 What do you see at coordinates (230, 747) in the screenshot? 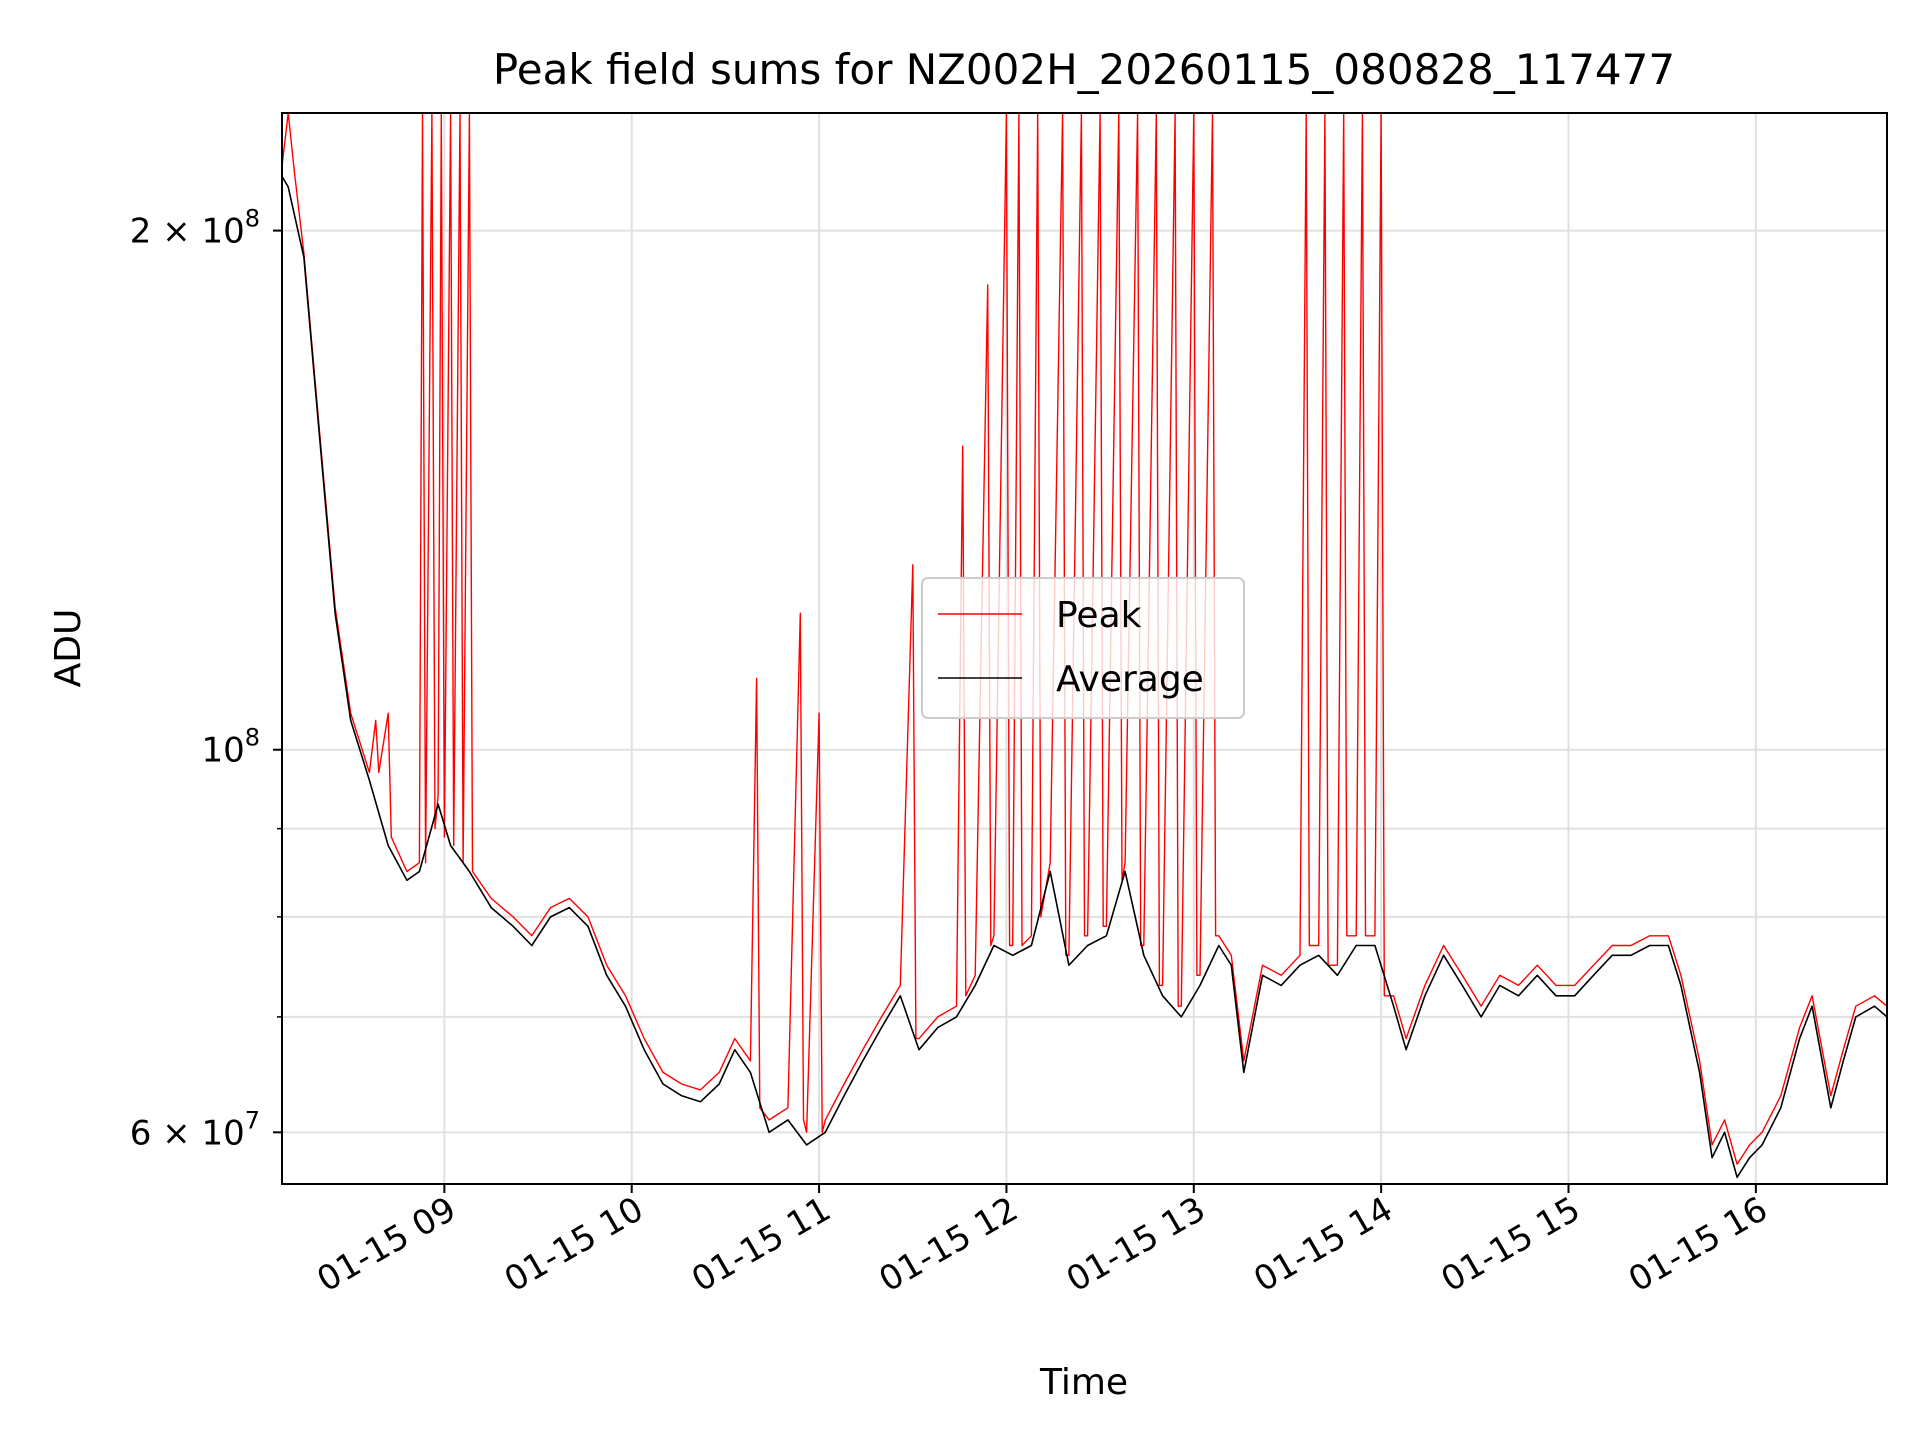
I see `y-tick-label: 108` at bounding box center [230, 747].